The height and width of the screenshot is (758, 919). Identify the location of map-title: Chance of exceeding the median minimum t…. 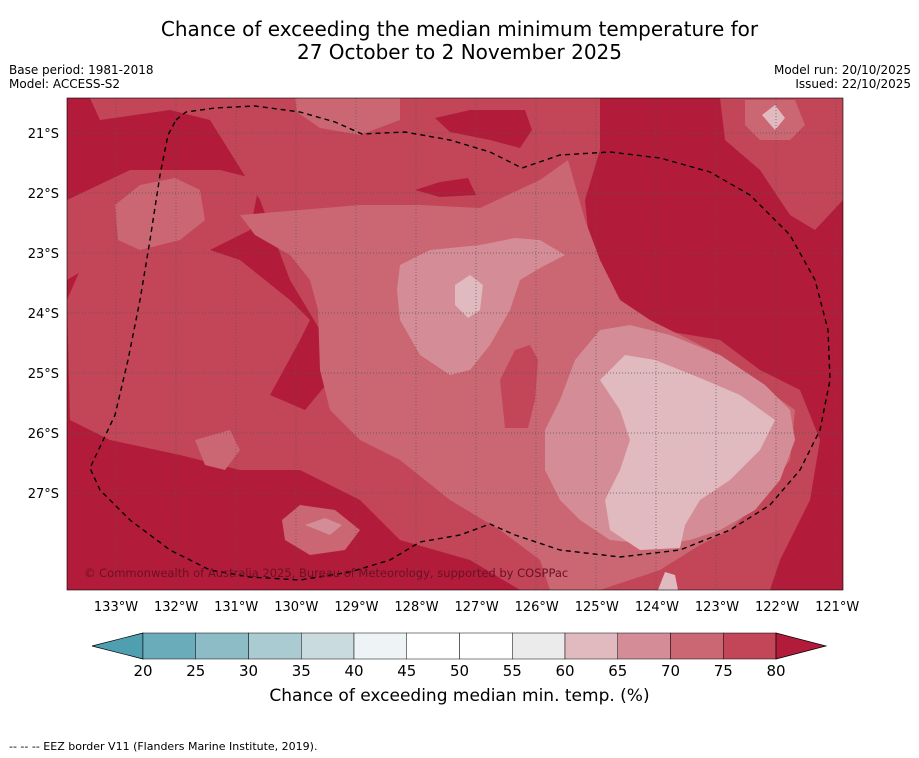
(459, 41).